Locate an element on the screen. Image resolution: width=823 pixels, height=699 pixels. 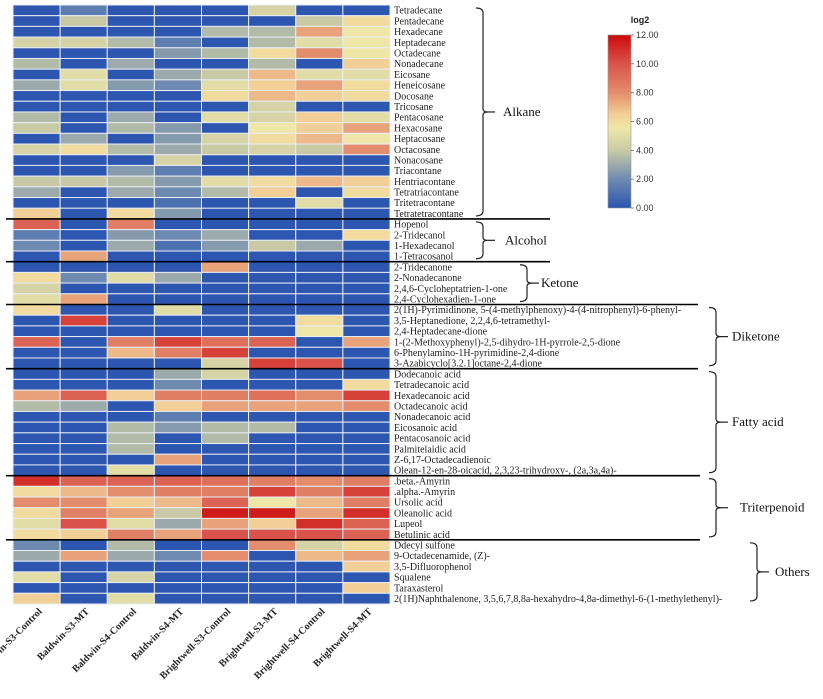
group-label: Others is located at coordinates (792, 571).